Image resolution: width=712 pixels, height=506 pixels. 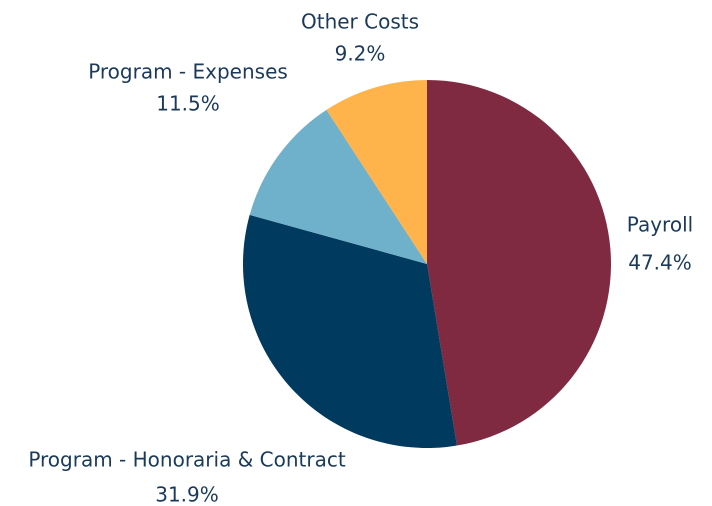 I want to click on slice-label: Program - Honoraria & Contract, so click(x=187, y=460).